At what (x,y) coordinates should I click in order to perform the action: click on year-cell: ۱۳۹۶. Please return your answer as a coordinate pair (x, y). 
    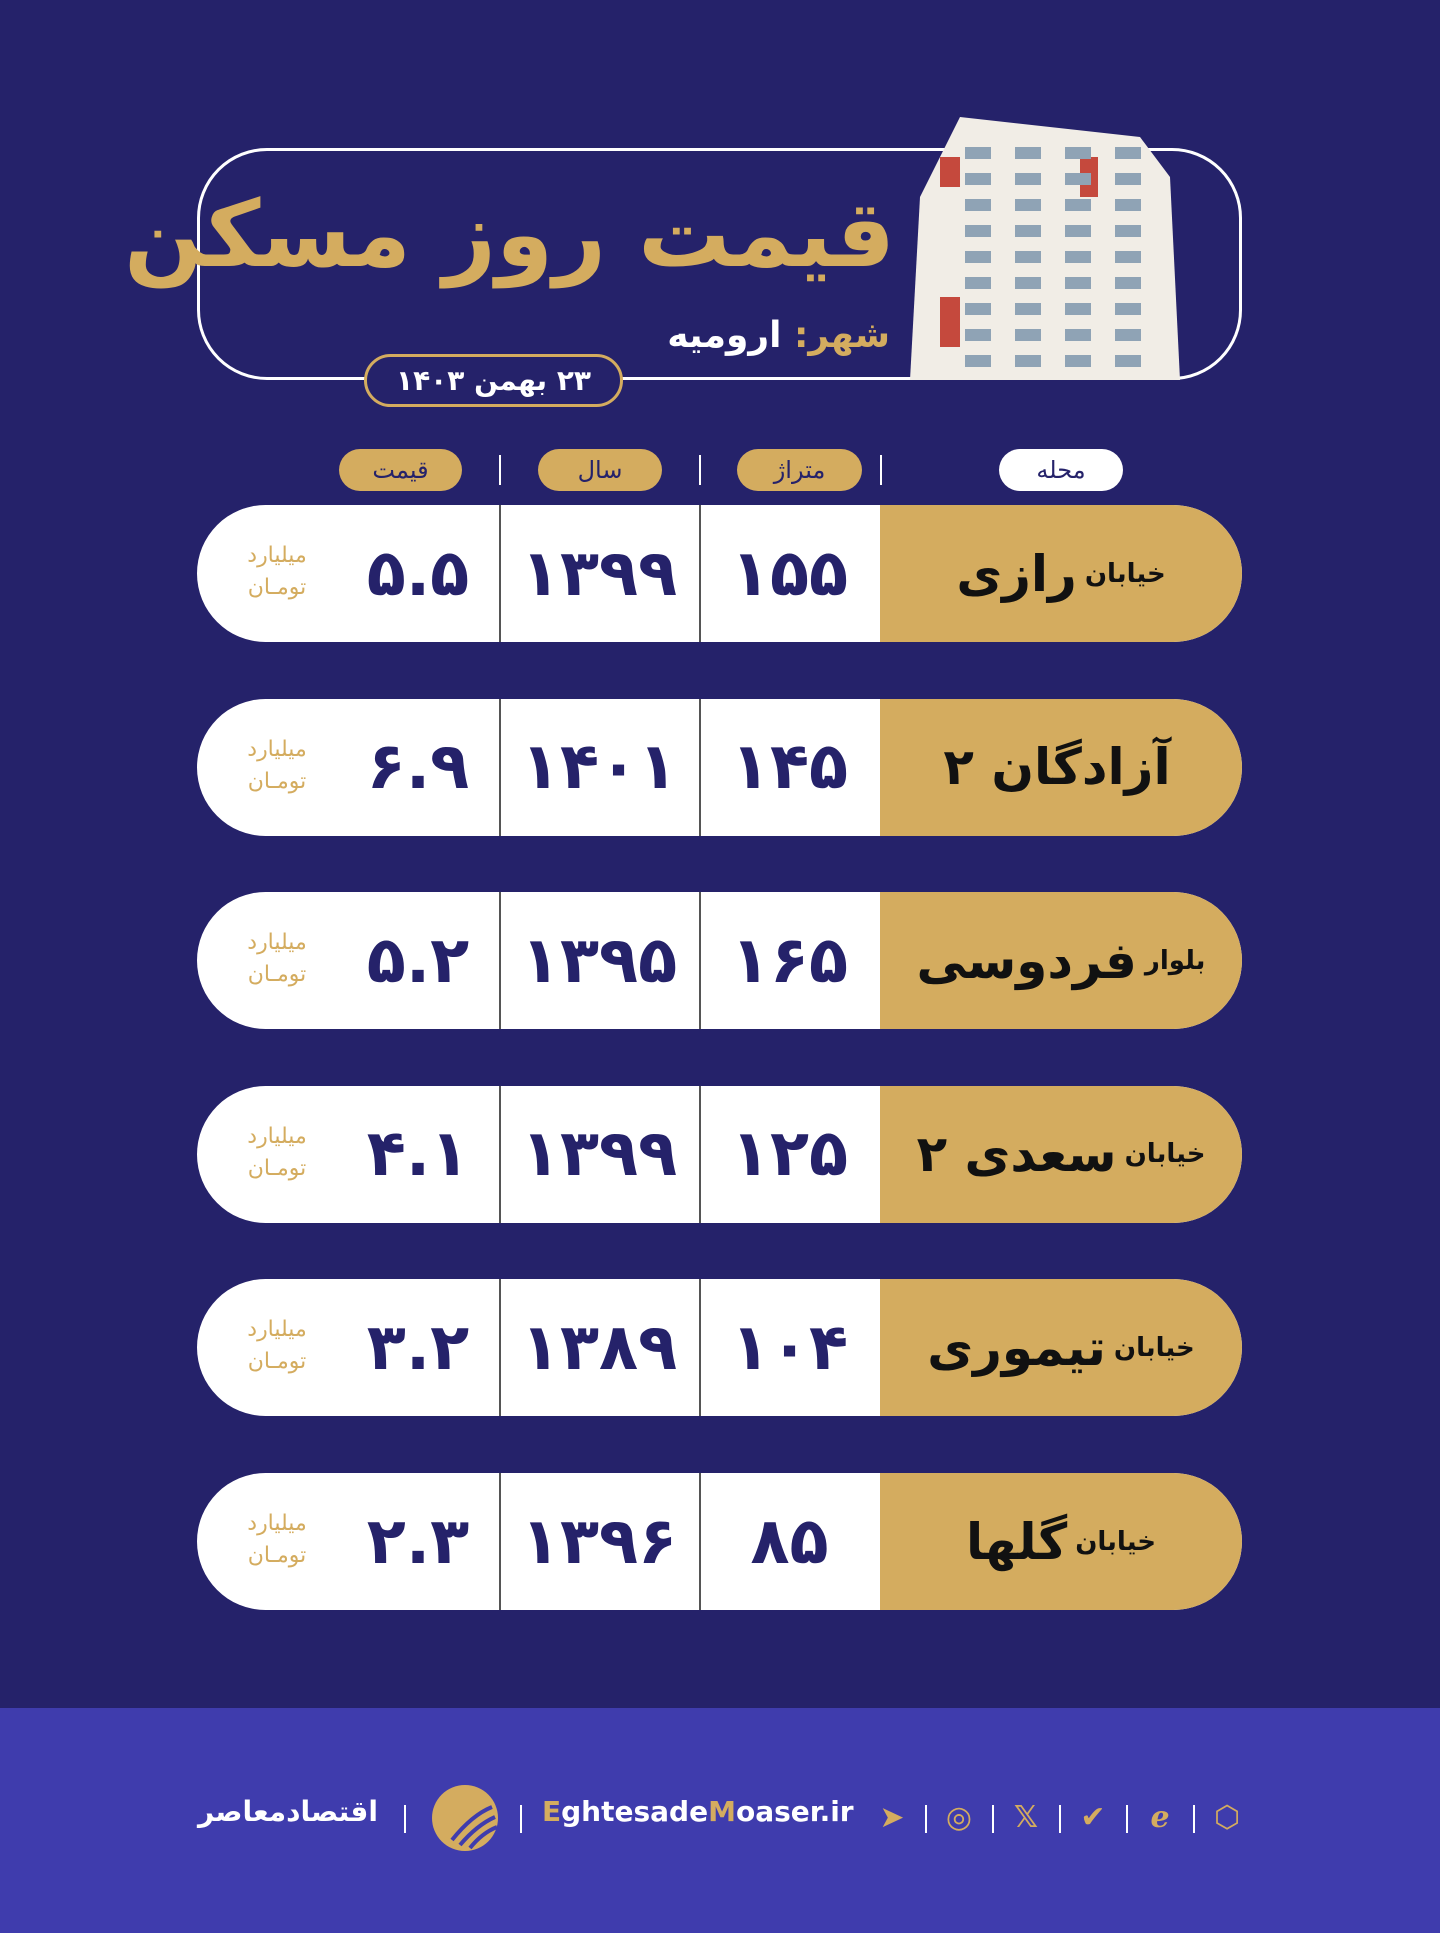
    Looking at the image, I should click on (599, 1541).